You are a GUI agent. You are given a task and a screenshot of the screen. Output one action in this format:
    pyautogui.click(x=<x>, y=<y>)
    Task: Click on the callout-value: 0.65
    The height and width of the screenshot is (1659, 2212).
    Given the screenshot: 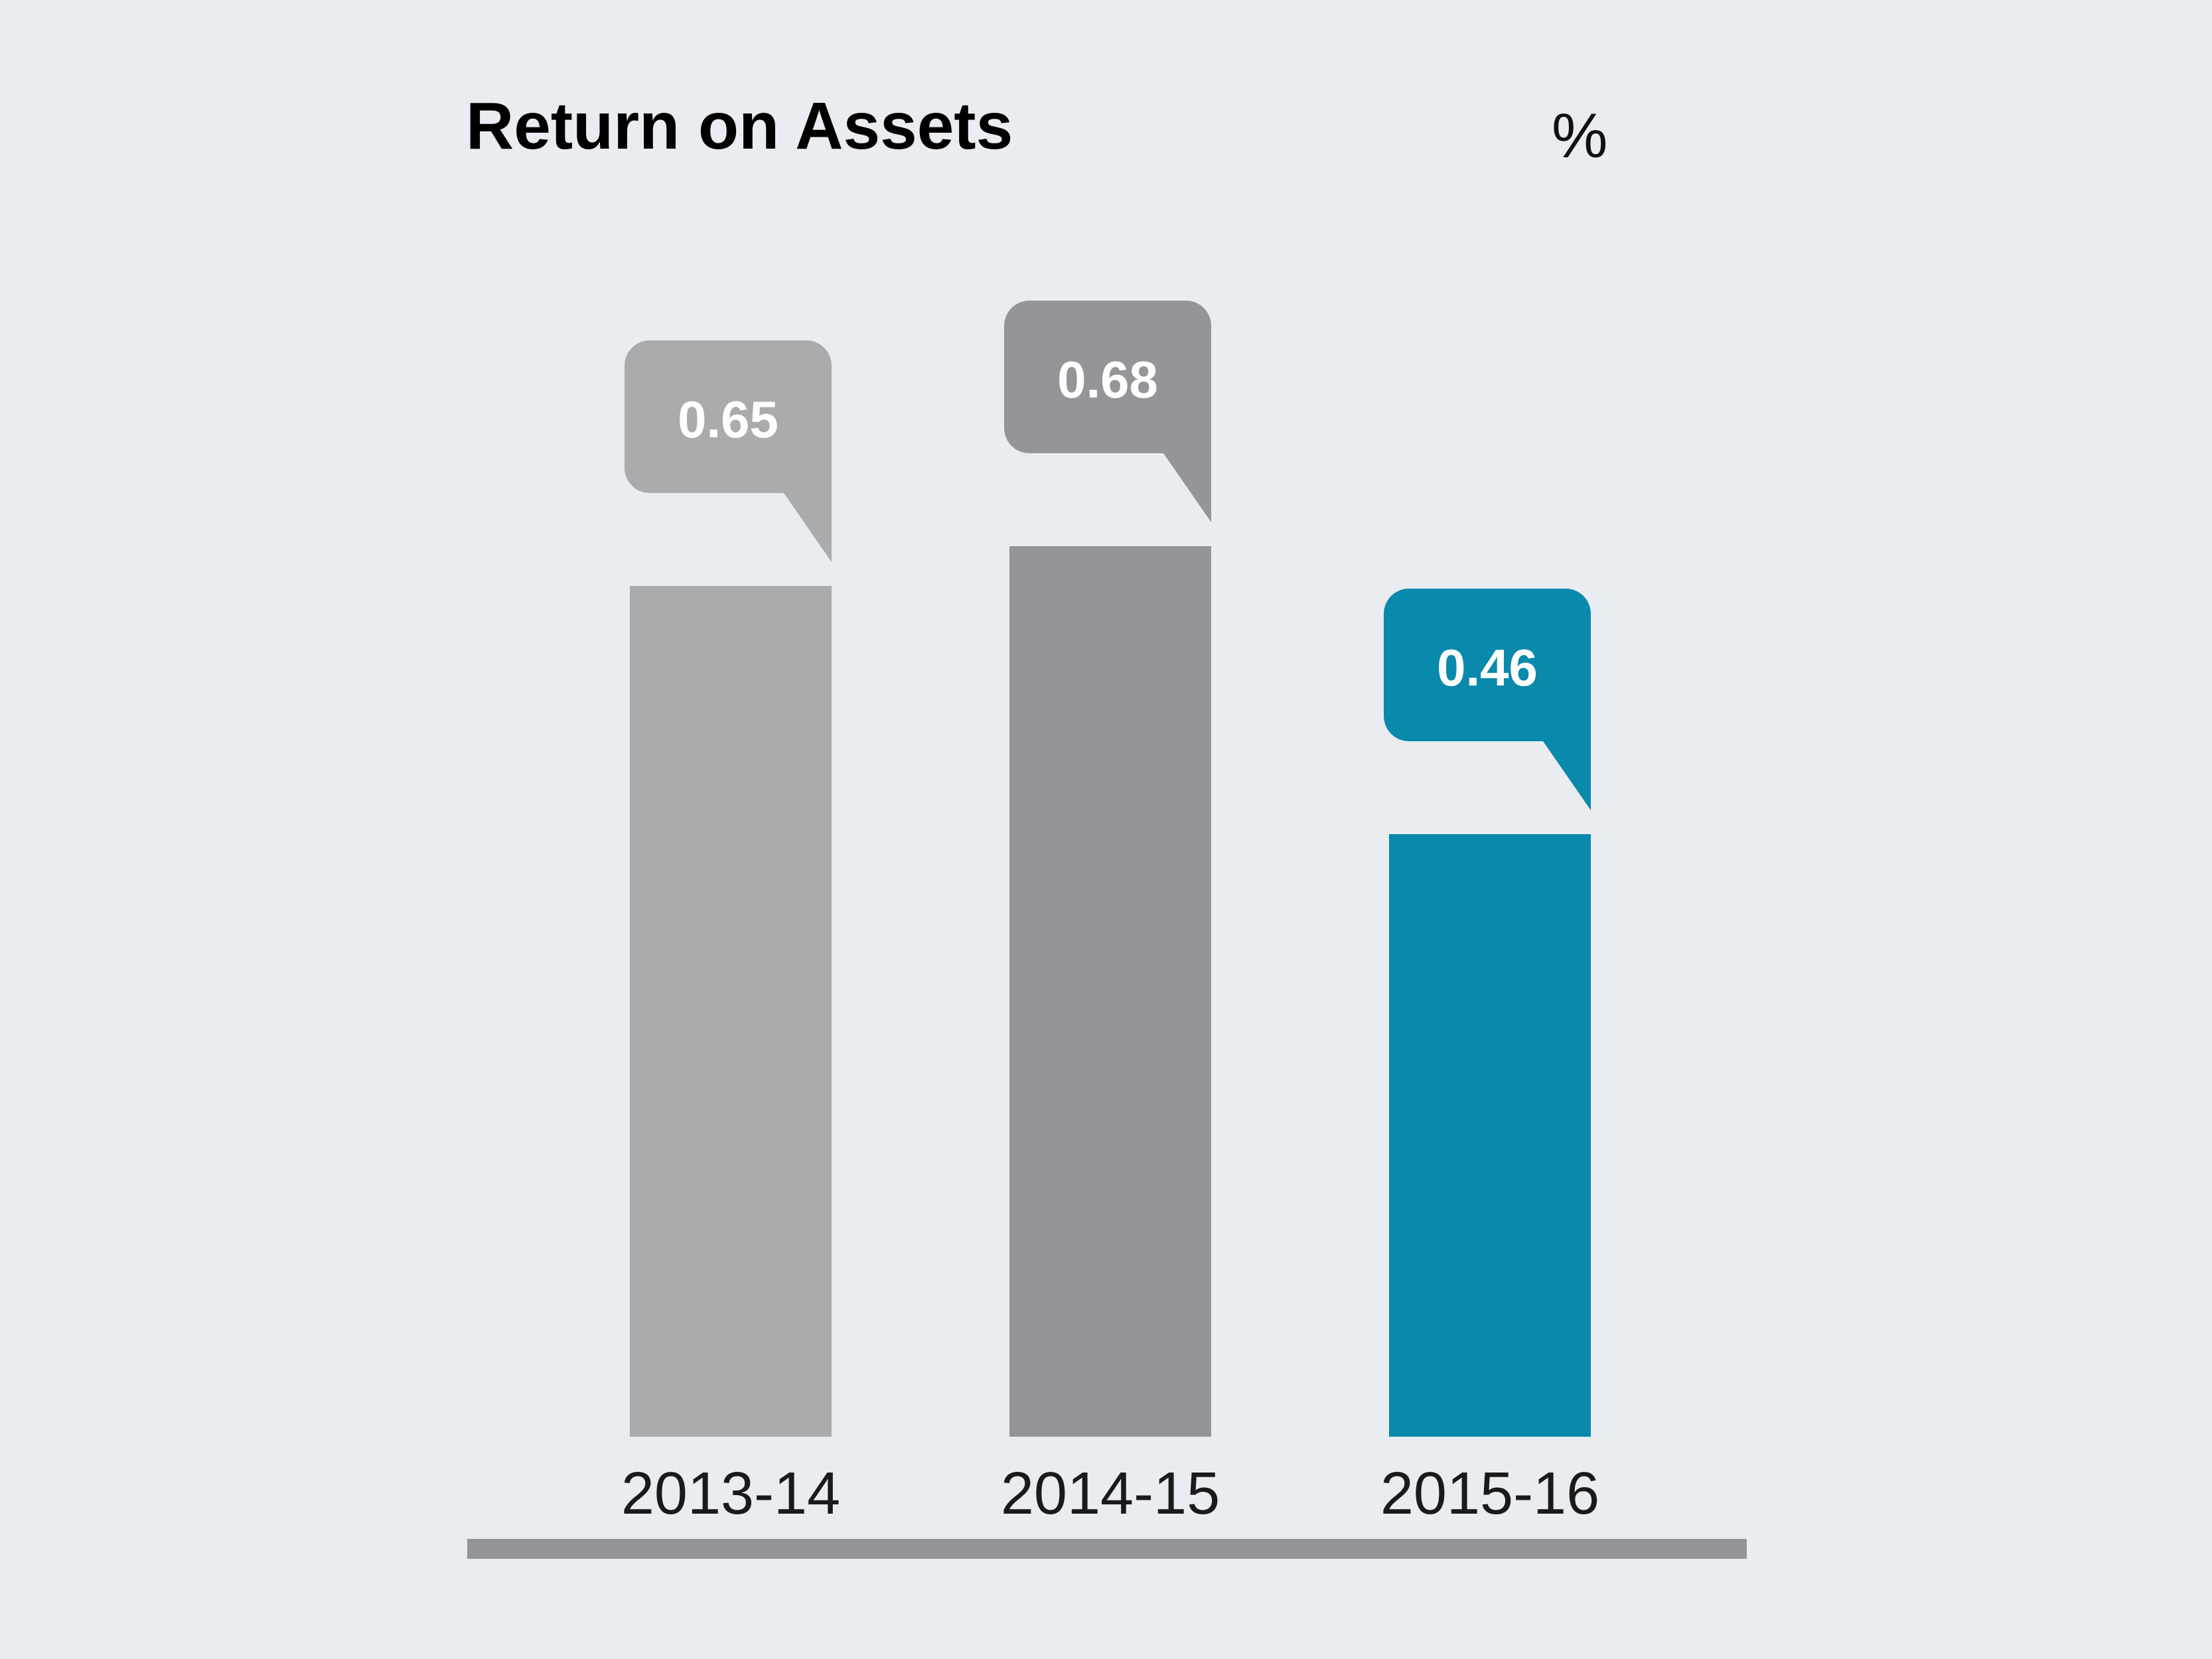 What is the action you would take?
    pyautogui.click(x=728, y=419)
    